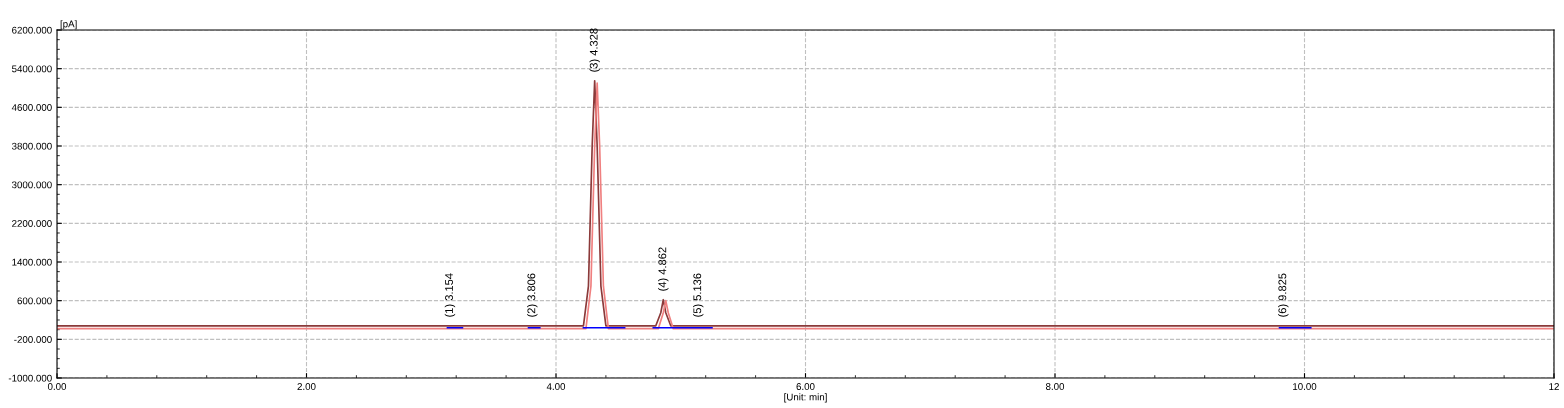  What do you see at coordinates (31, 146) in the screenshot?
I see `y-tick-label: 3800.000` at bounding box center [31, 146].